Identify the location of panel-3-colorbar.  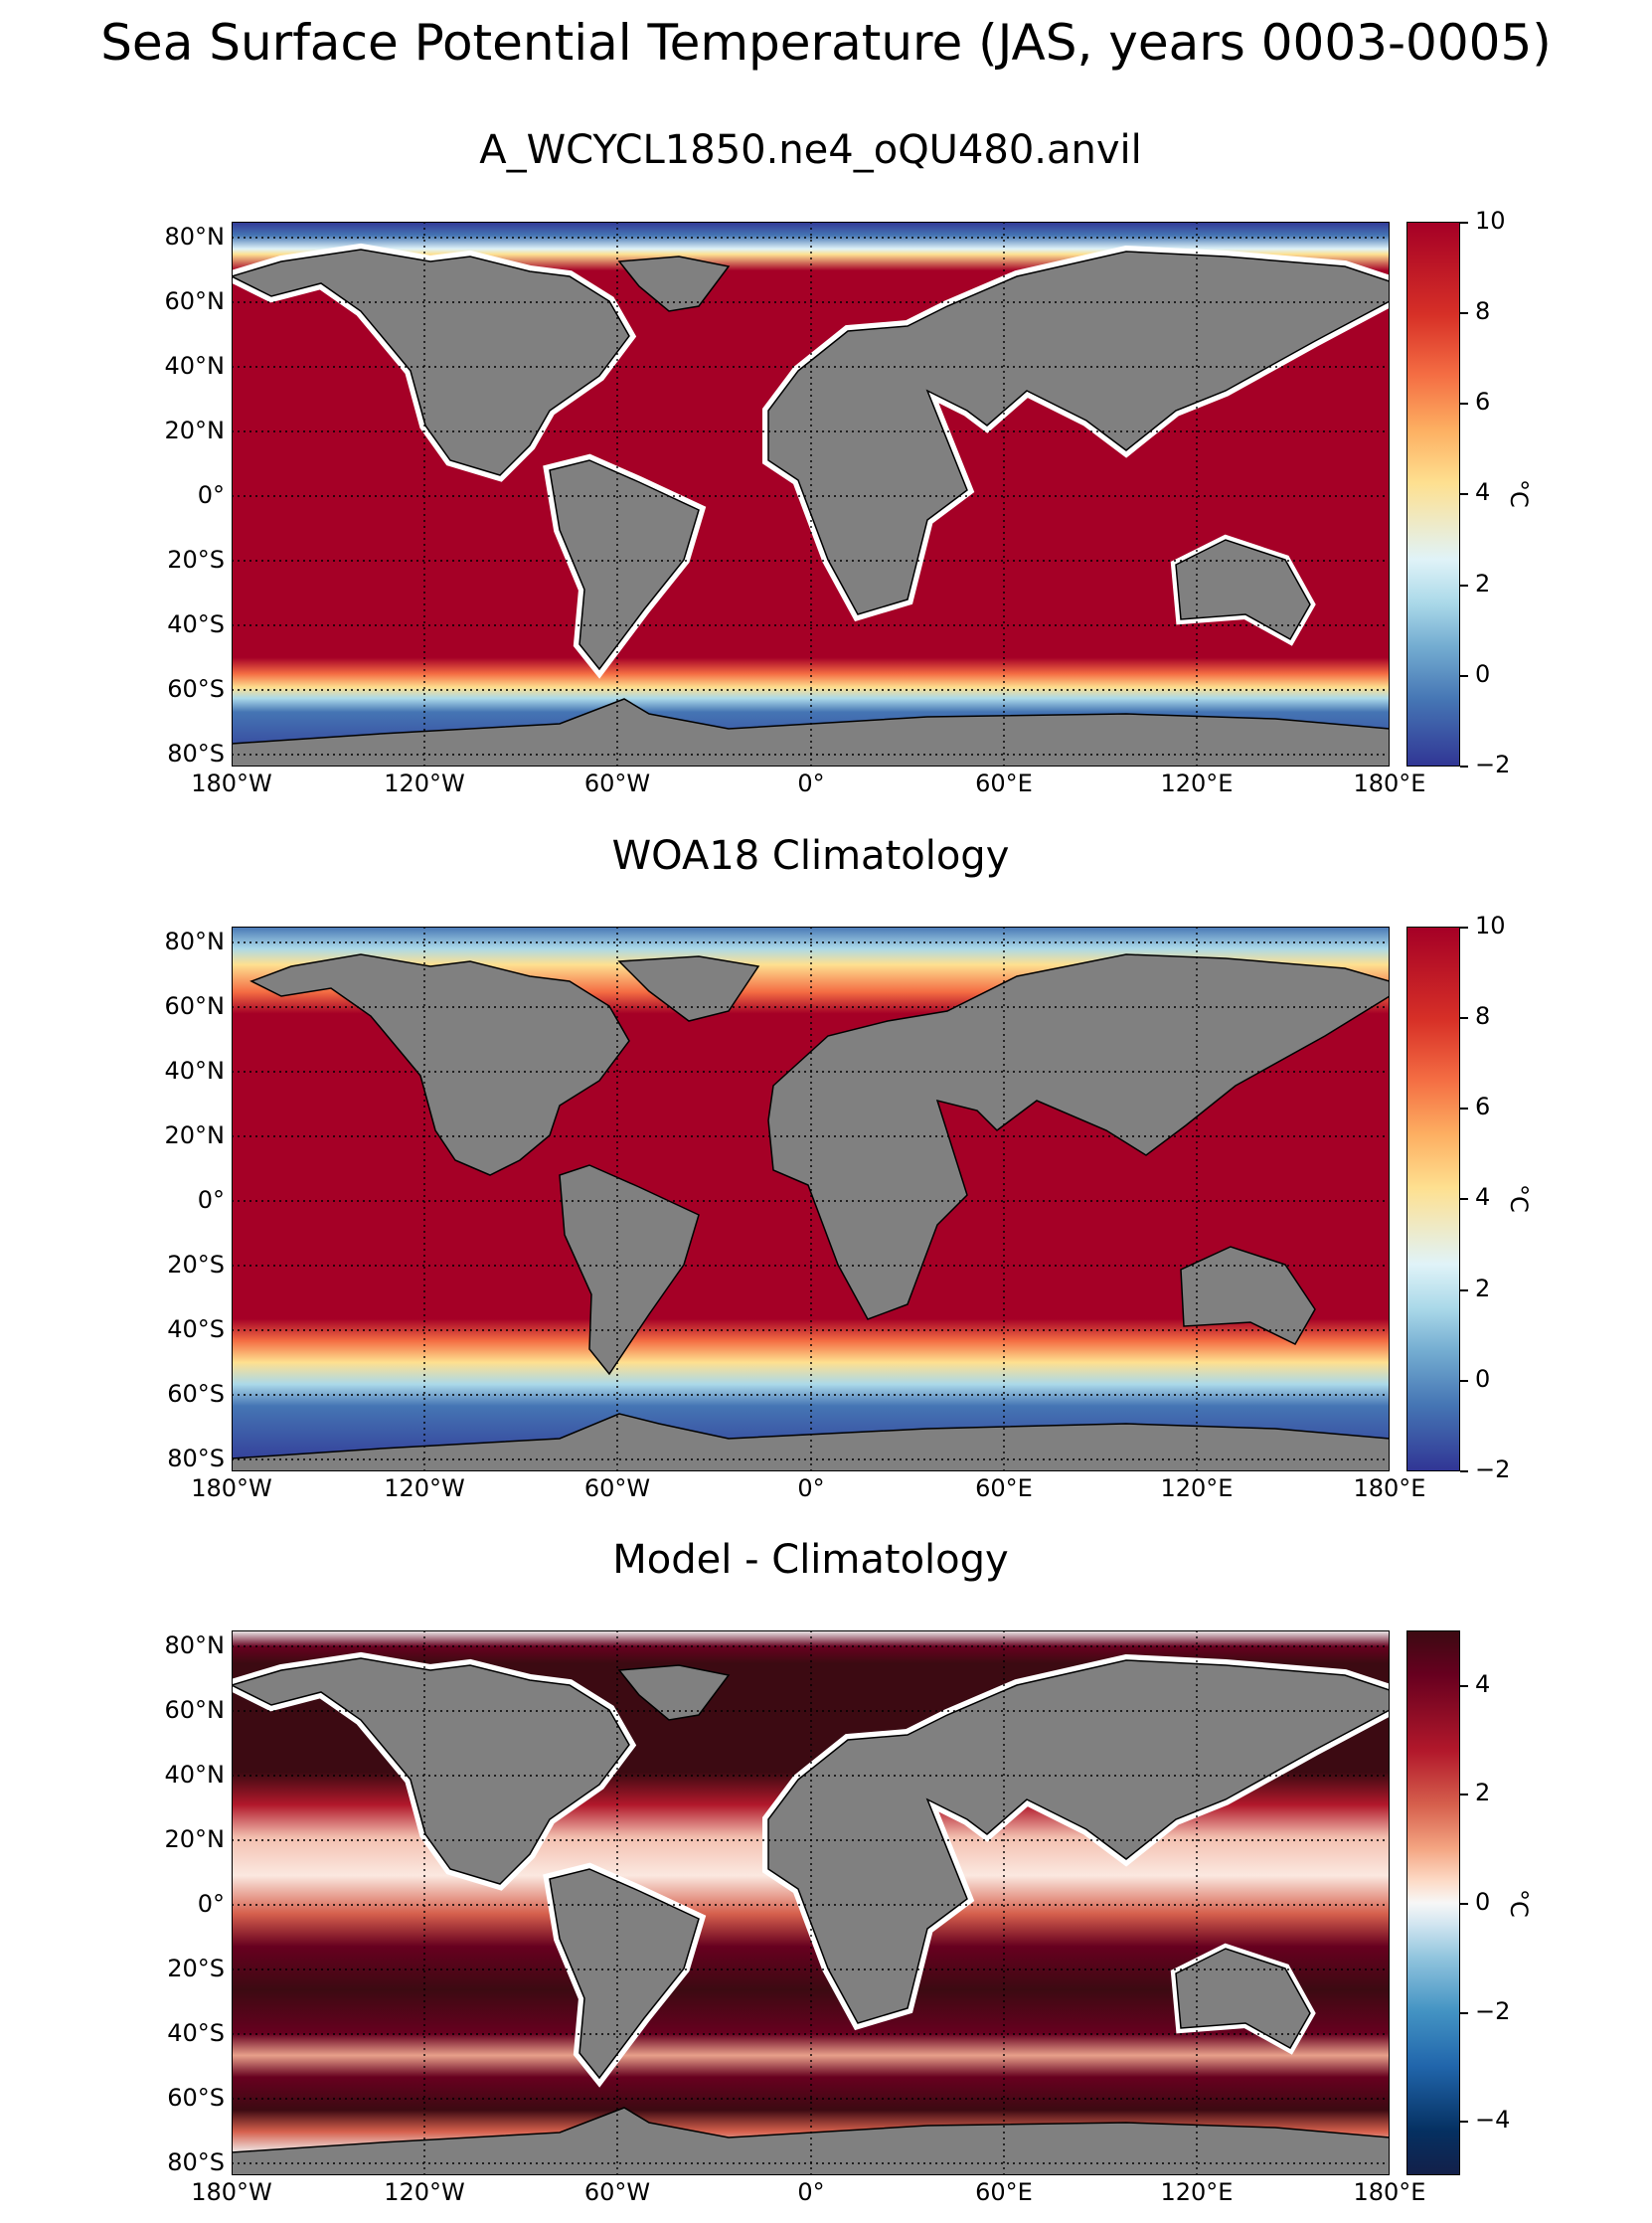
(1433, 1902).